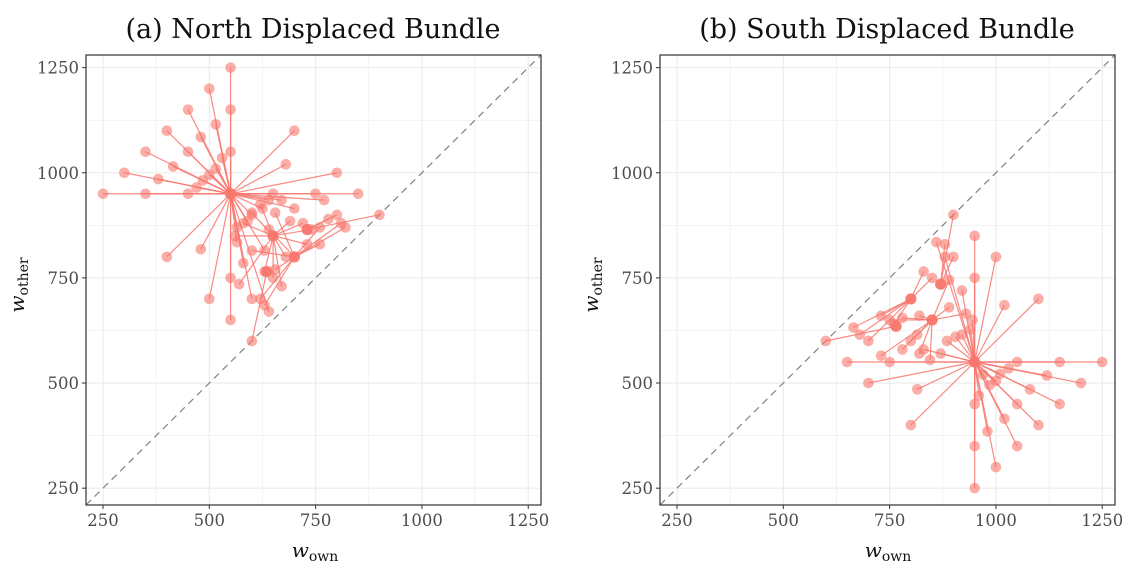 The width and height of the screenshot is (1122, 570). I want to click on x-tick-label-a: 250, so click(103, 520).